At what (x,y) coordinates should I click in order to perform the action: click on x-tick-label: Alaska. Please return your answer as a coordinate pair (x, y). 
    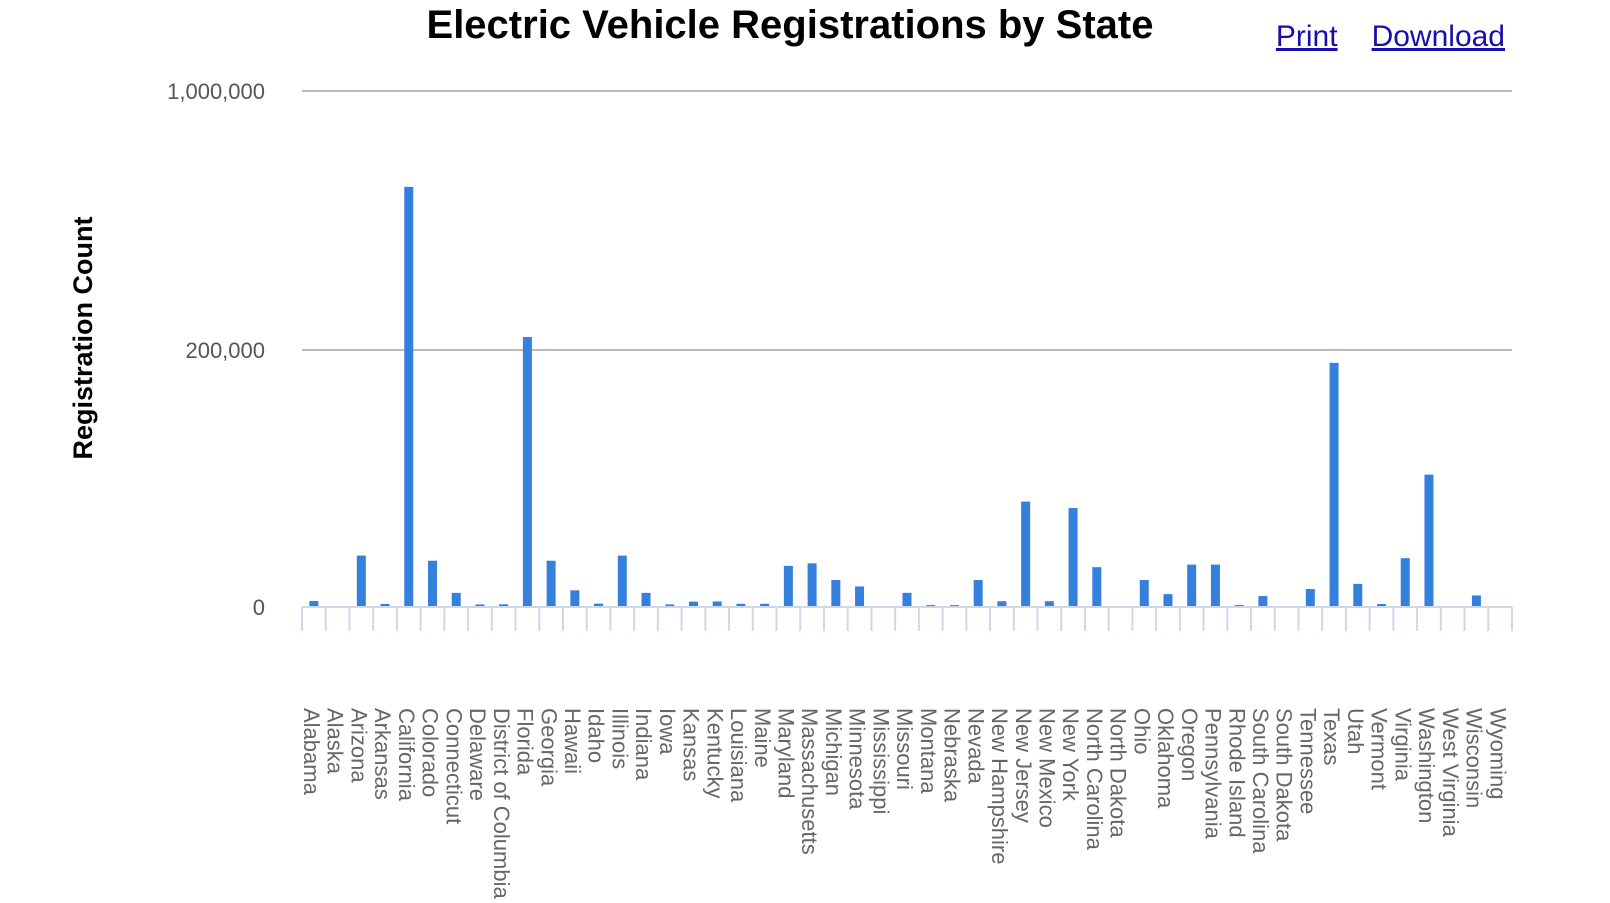
    Looking at the image, I should click on (335, 741).